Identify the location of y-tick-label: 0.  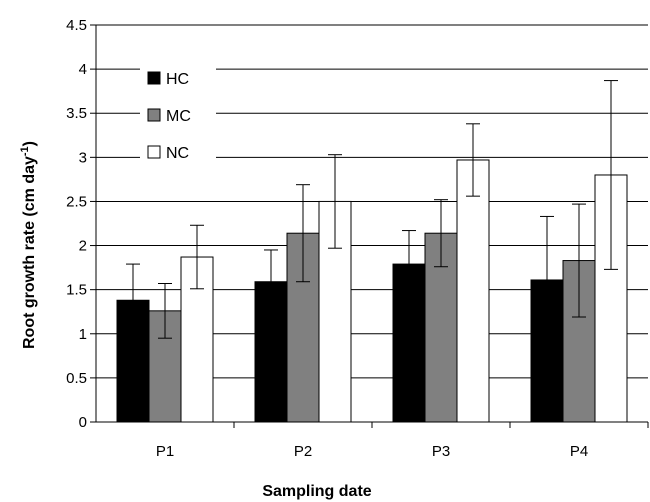
(83, 422).